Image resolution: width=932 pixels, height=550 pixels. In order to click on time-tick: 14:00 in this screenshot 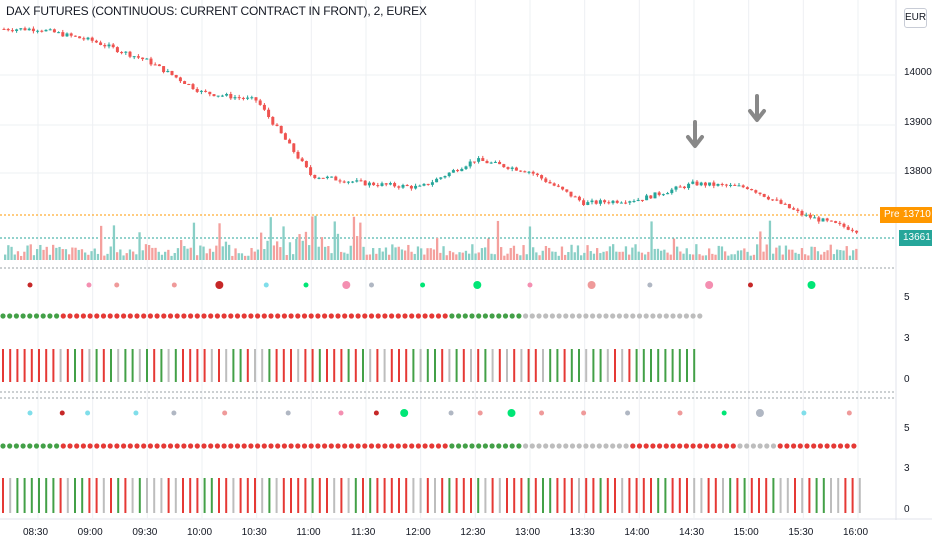, I will do `click(637, 532)`.